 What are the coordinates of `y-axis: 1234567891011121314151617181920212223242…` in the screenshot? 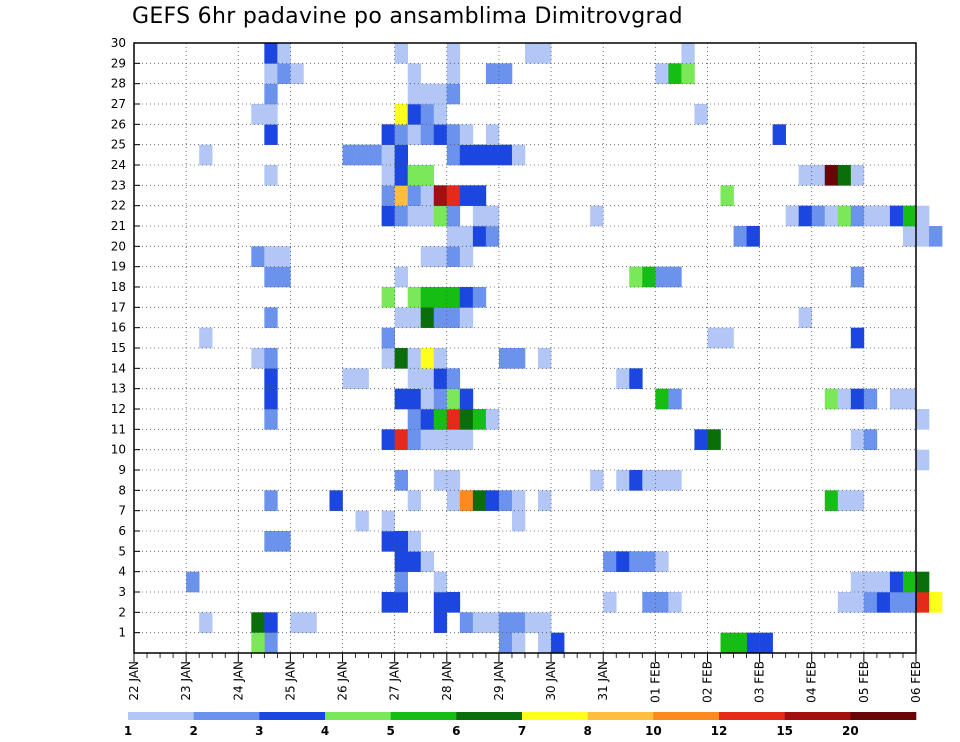 It's located at (125, 338).